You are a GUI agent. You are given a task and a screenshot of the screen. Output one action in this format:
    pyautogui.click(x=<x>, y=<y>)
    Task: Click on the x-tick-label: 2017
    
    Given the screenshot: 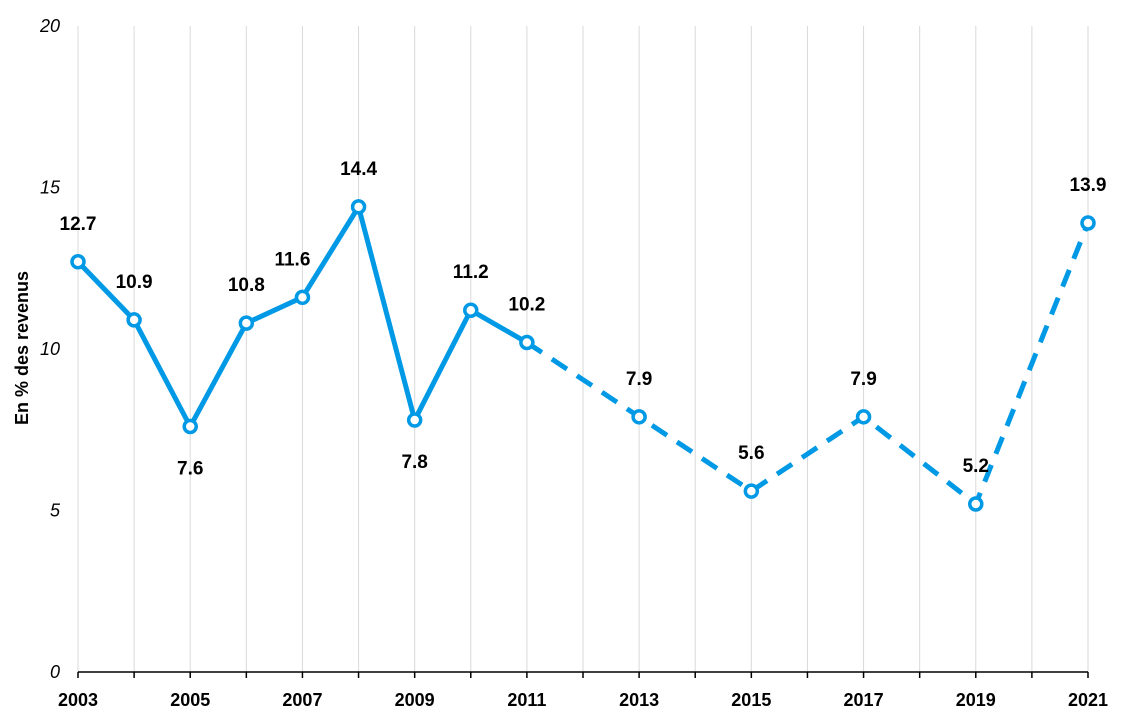 What is the action you would take?
    pyautogui.click(x=864, y=700)
    